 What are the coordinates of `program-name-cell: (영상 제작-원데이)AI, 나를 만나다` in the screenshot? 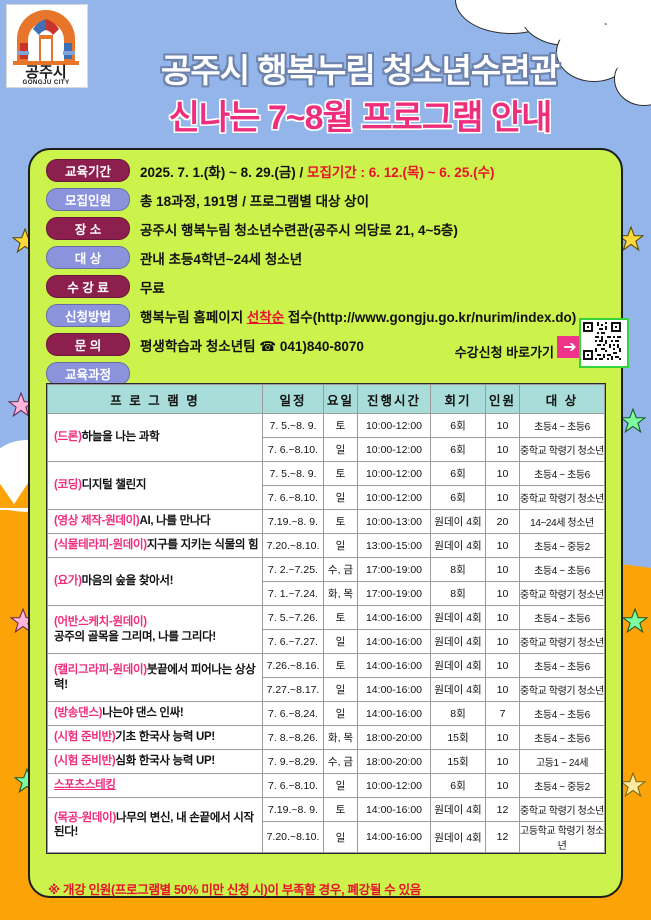 It's located at (155, 521).